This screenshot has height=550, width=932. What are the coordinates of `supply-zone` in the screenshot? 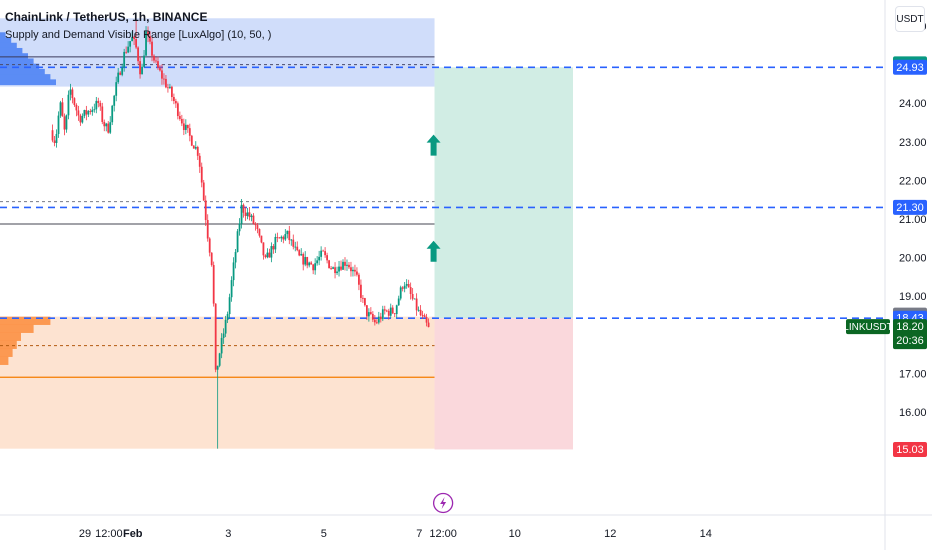 It's located at (217, 52).